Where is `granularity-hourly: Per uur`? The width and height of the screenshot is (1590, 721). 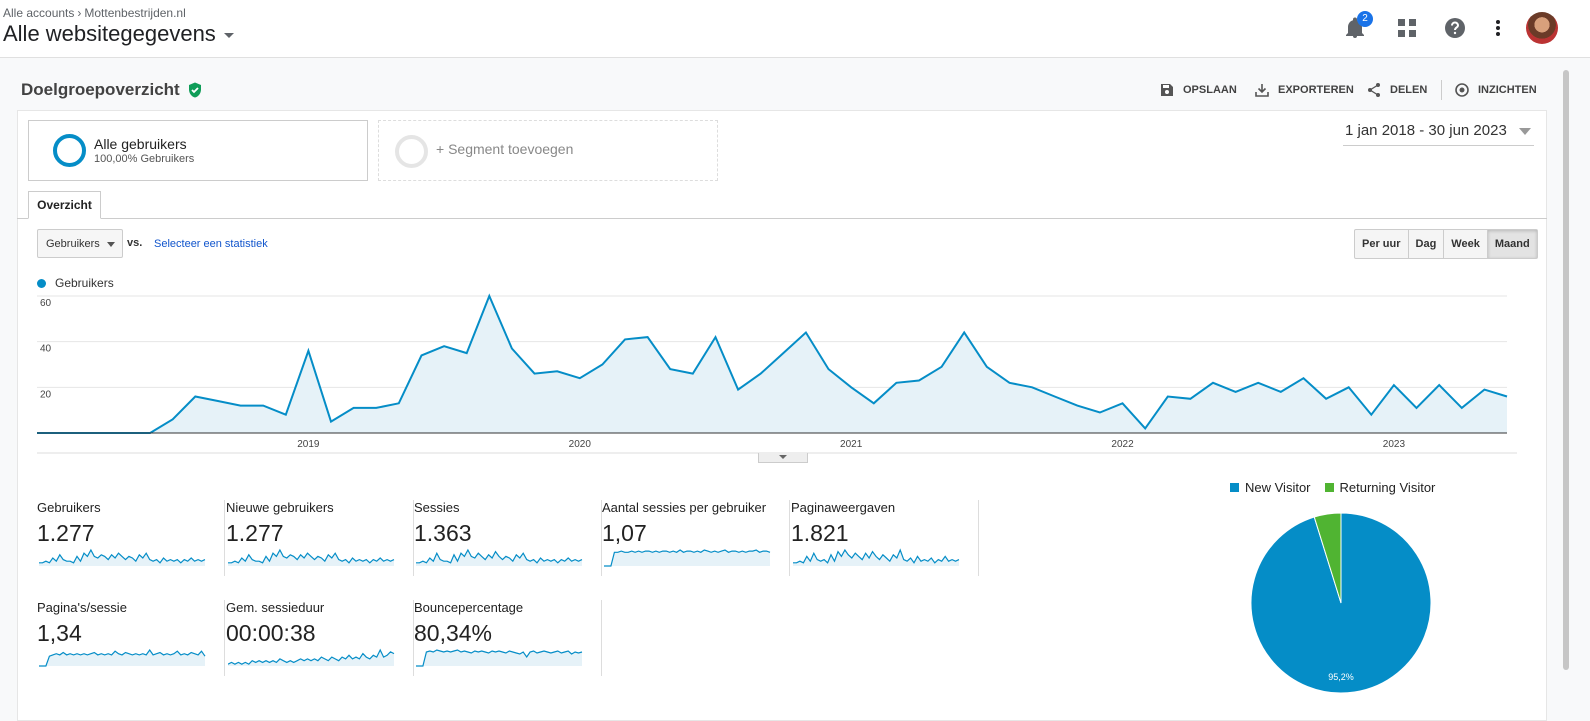
granularity-hourly: Per uur is located at coordinates (1382, 244).